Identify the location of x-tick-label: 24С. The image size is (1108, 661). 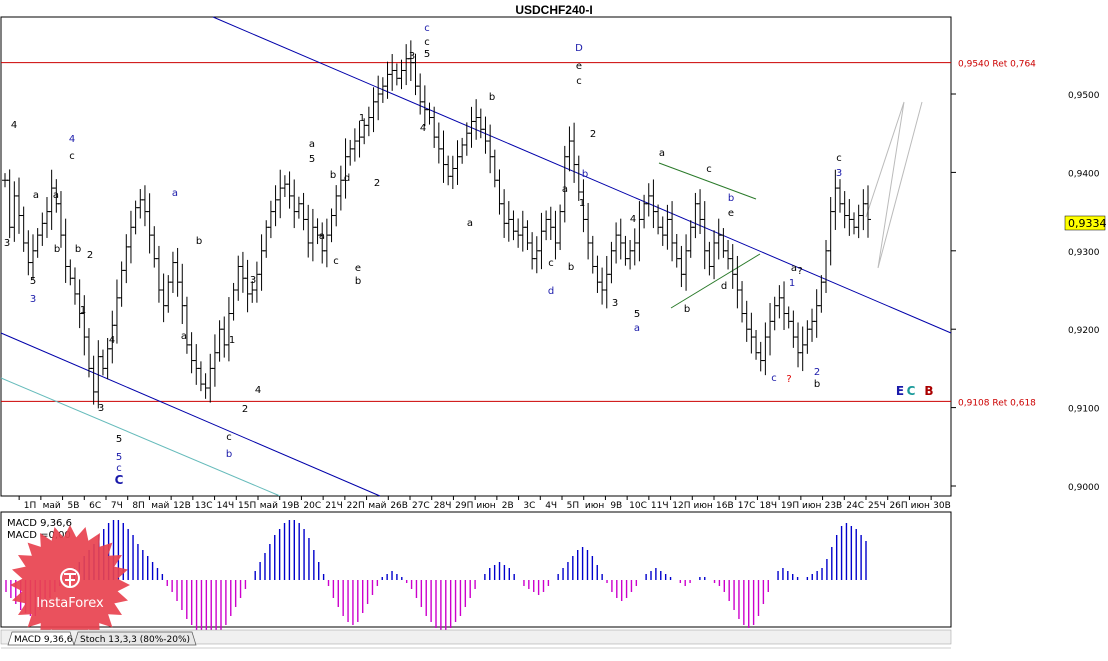
(855, 506).